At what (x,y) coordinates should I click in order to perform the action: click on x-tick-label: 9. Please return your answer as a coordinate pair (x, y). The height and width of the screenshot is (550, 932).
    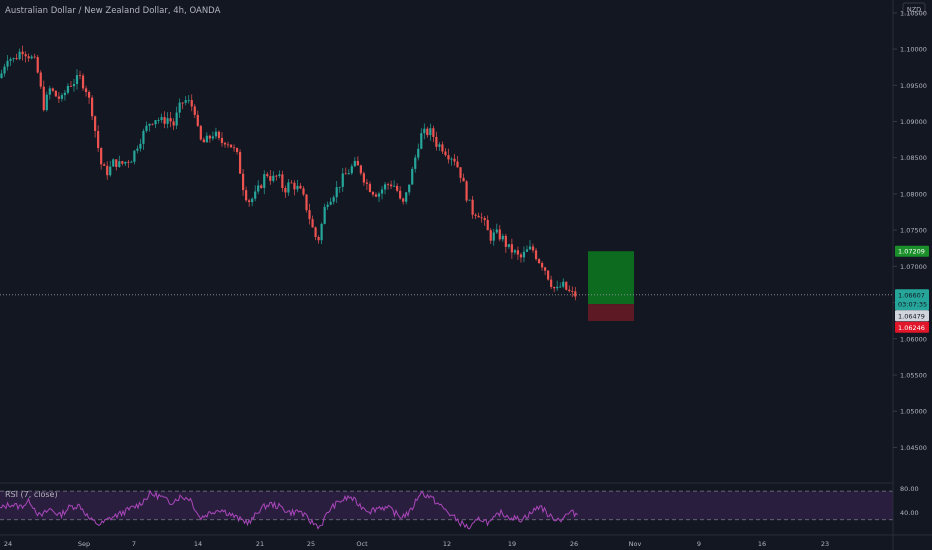
    Looking at the image, I should click on (699, 544).